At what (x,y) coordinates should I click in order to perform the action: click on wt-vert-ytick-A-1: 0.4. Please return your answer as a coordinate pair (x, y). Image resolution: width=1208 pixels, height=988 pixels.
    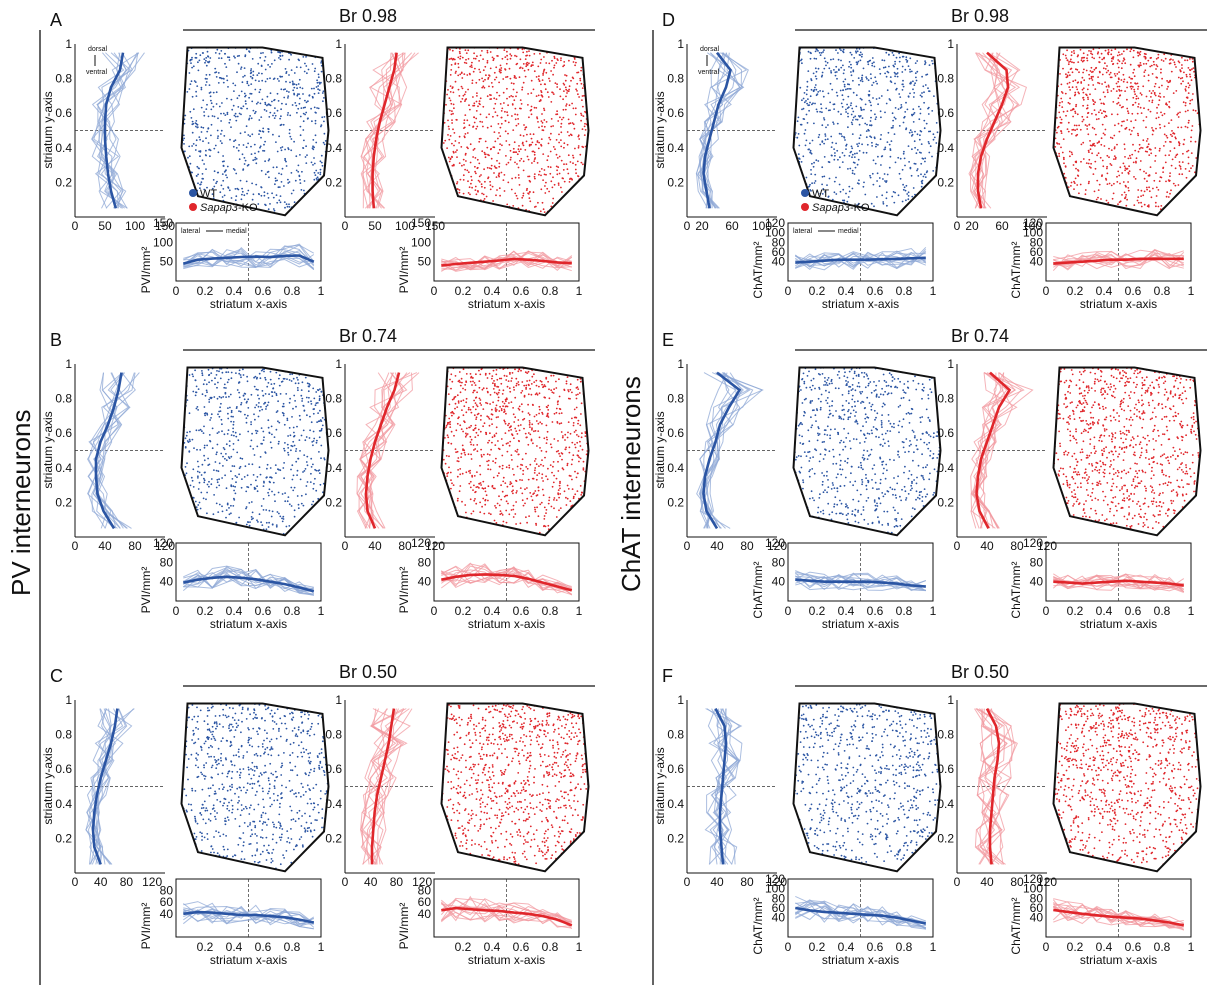
    Looking at the image, I should click on (63, 148).